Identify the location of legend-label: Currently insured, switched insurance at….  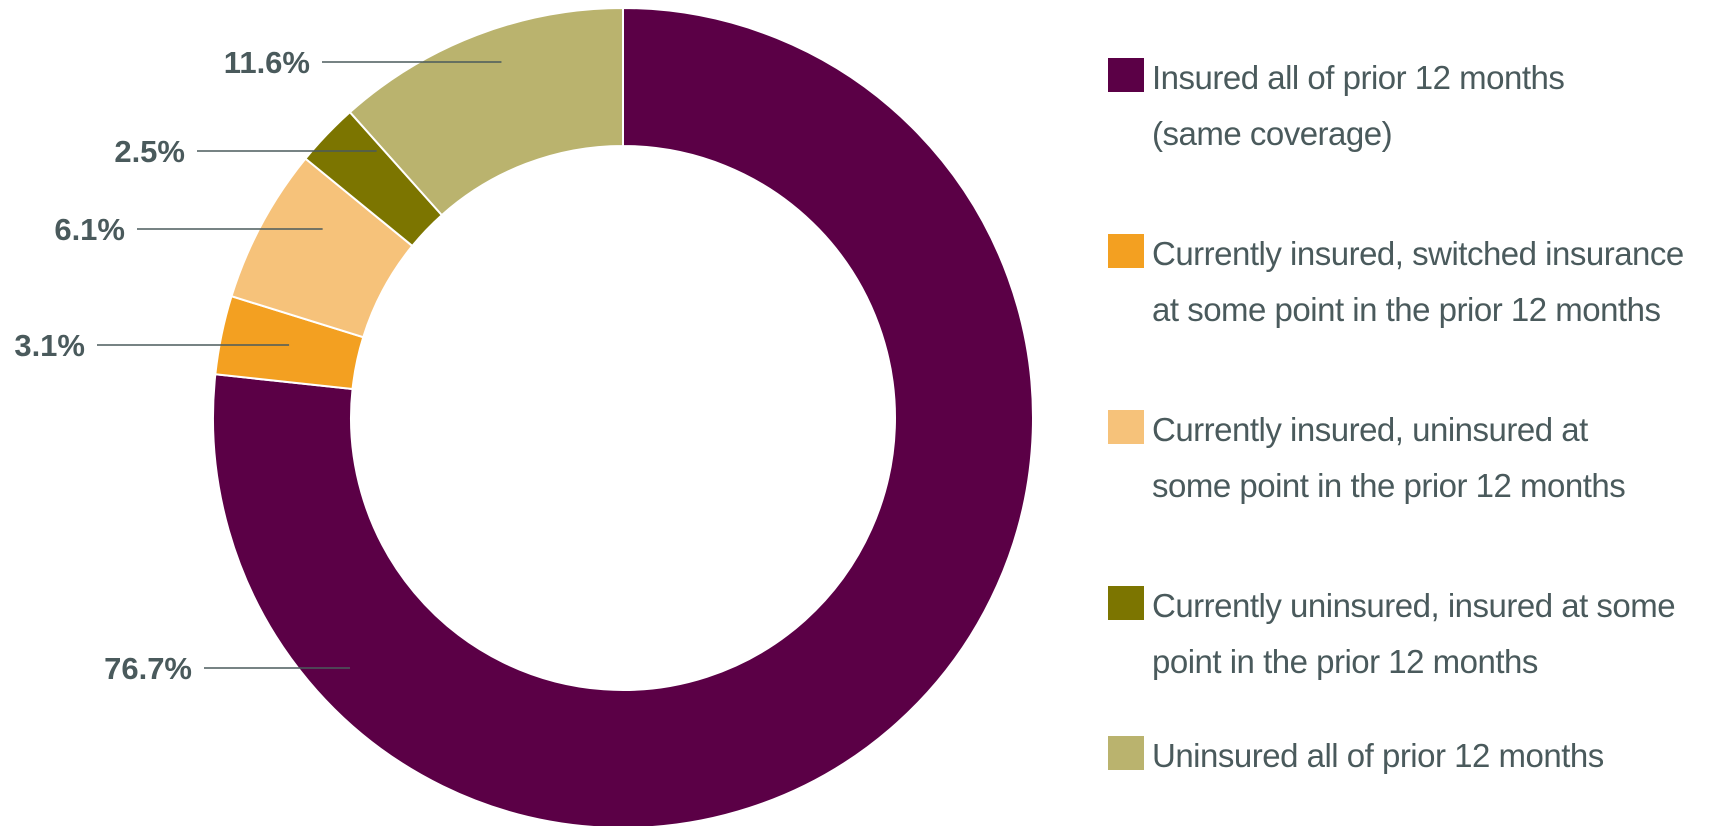
(1430, 282).